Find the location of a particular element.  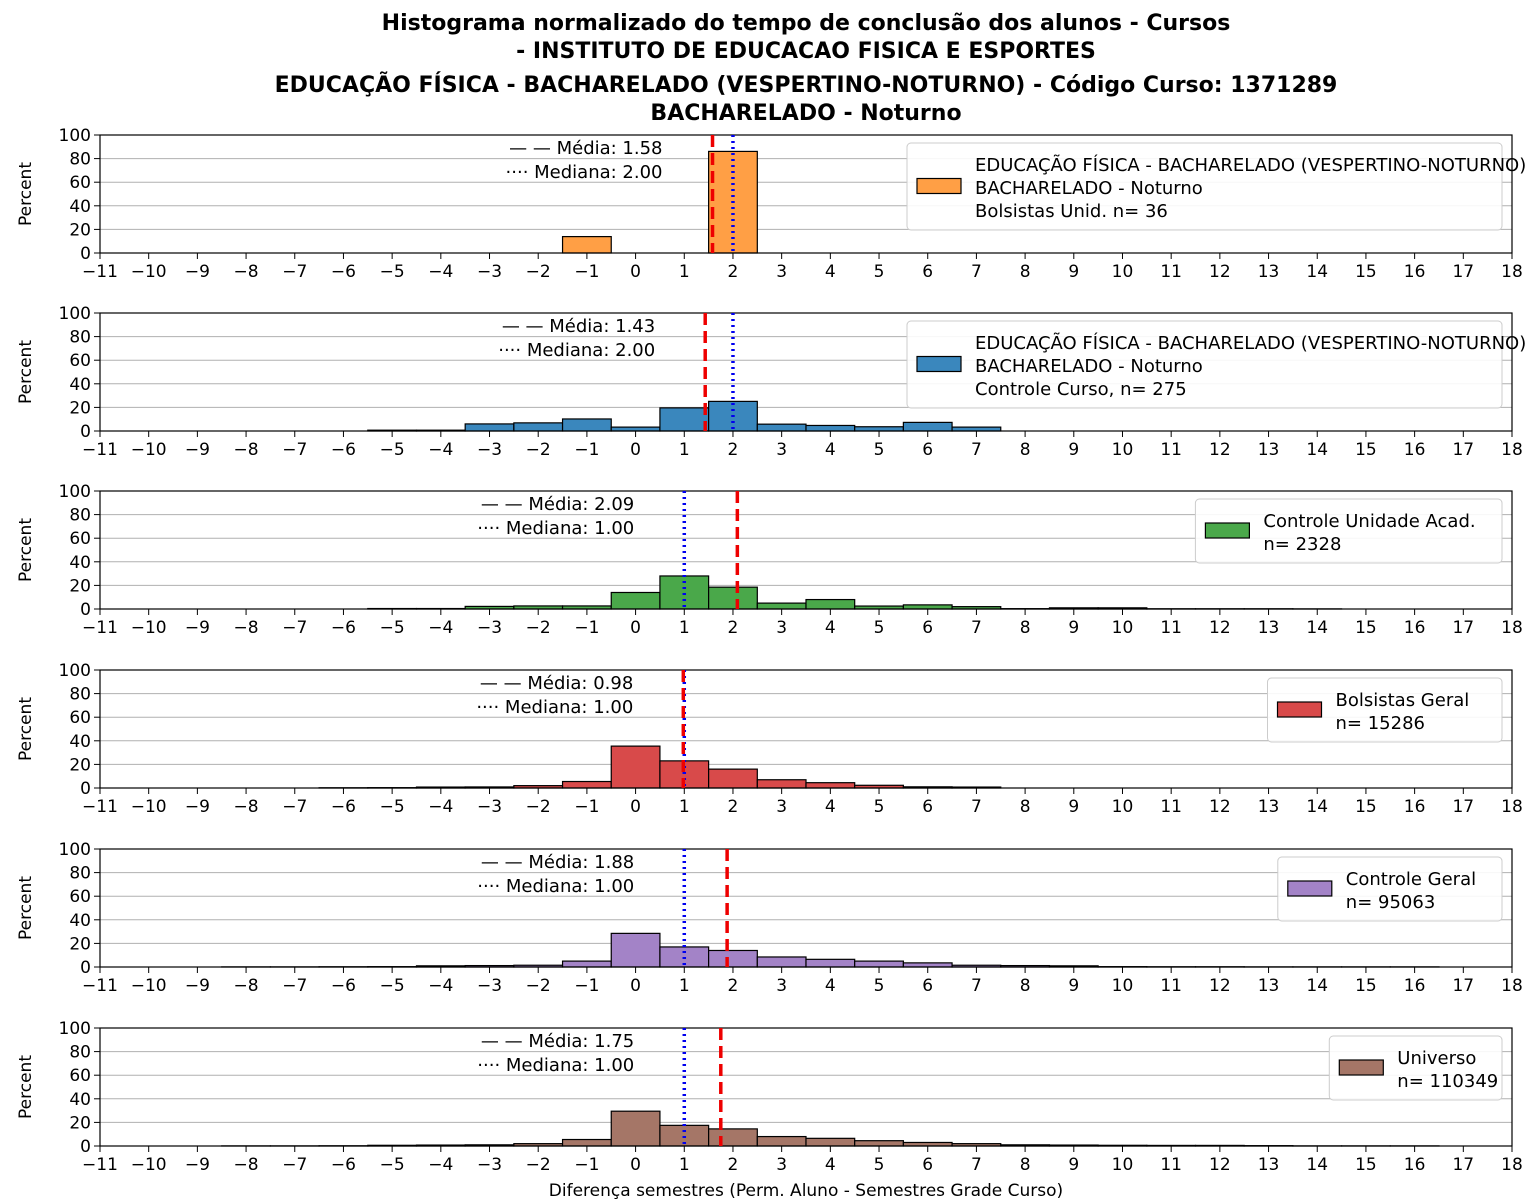

x-tick-label: −6 is located at coordinates (343, 272).